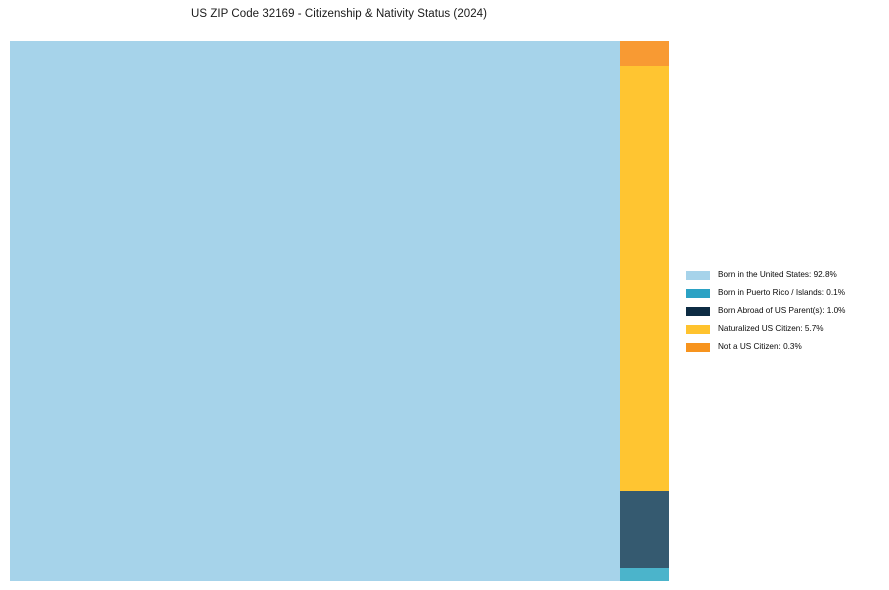  Describe the element at coordinates (644, 529) in the screenshot. I see `treemap-tile-born-abroad-of-us-parents` at that location.